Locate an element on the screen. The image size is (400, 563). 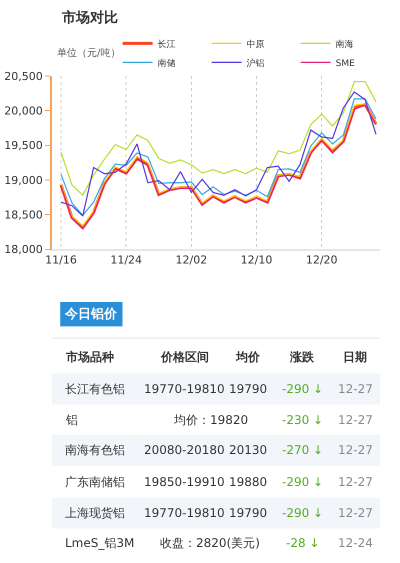
y-tick-label: 19,000 is located at coordinates (23, 180).